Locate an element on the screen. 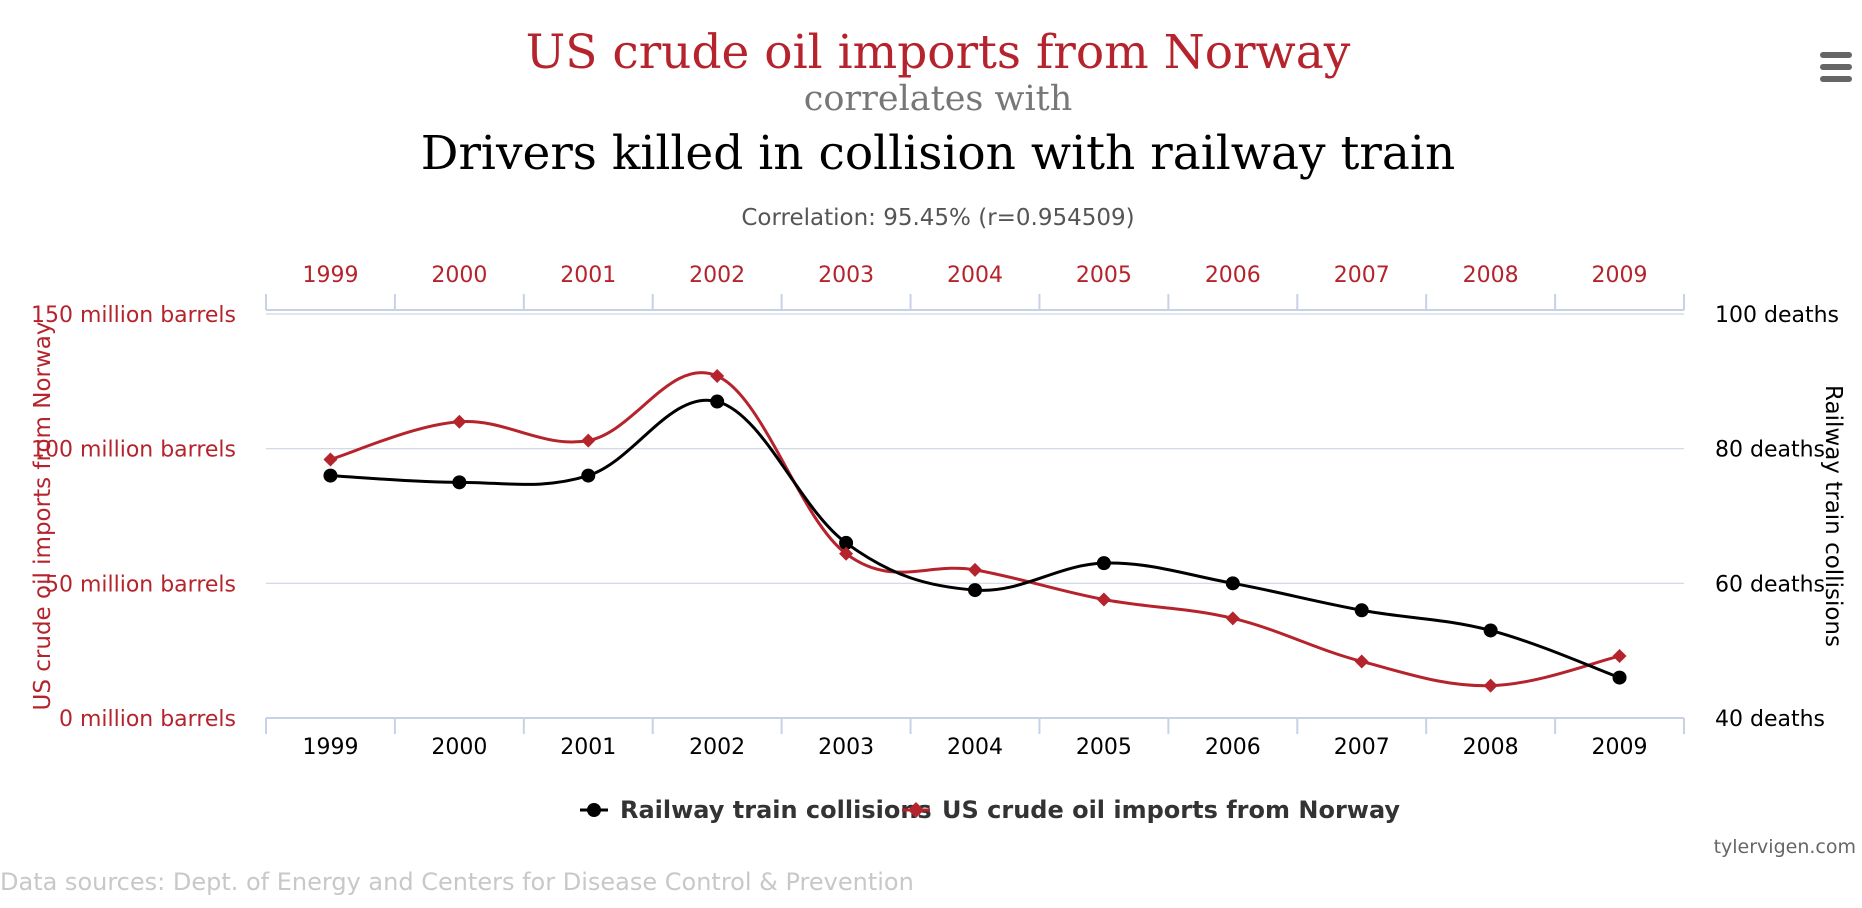 Image resolution: width=1862 pixels, height=908 pixels. legend-label-railway: Railway train collisions is located at coordinates (776, 810).